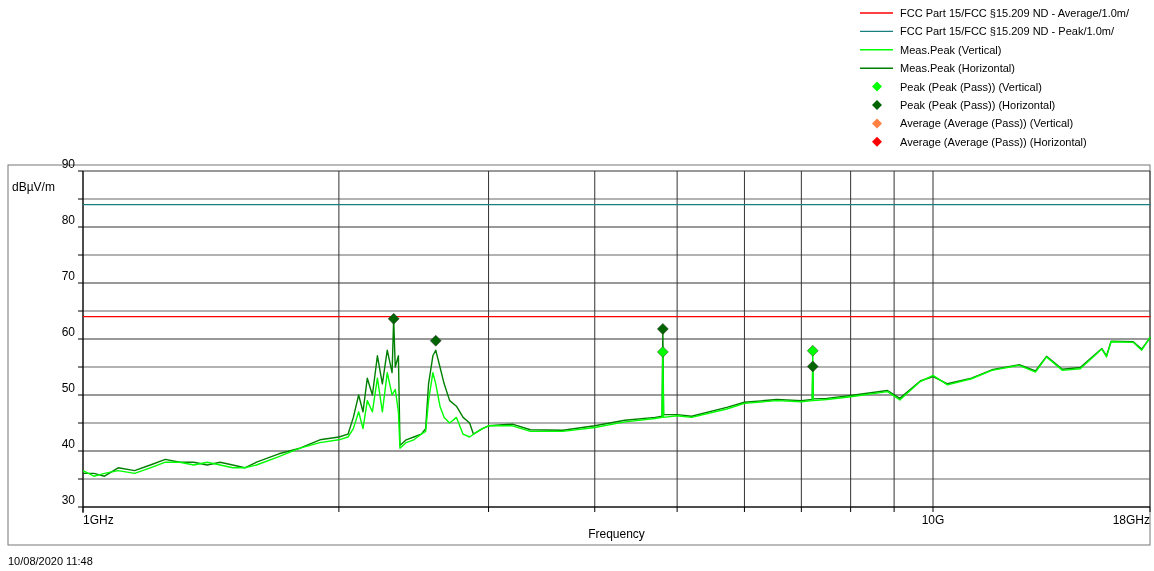 This screenshot has height=571, width=1154. Describe the element at coordinates (68, 332) in the screenshot. I see `y-tick-label: 60` at that location.